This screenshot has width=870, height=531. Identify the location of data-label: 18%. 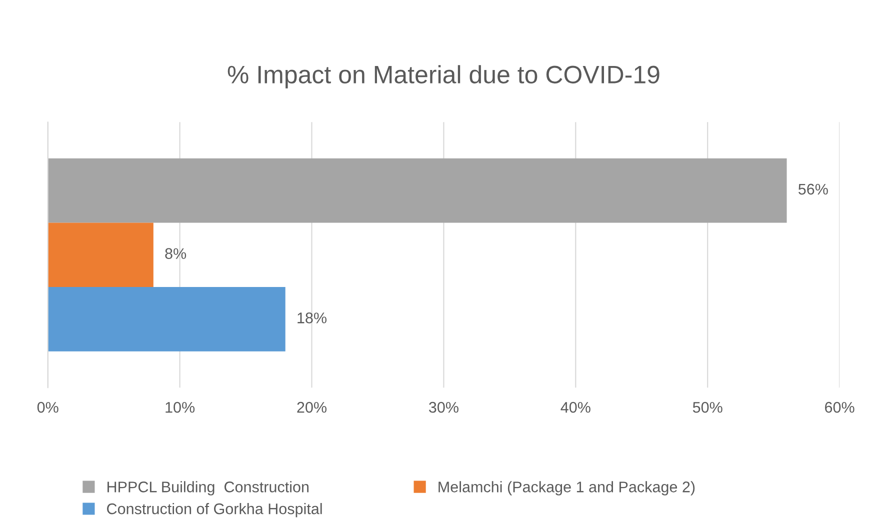
(312, 318).